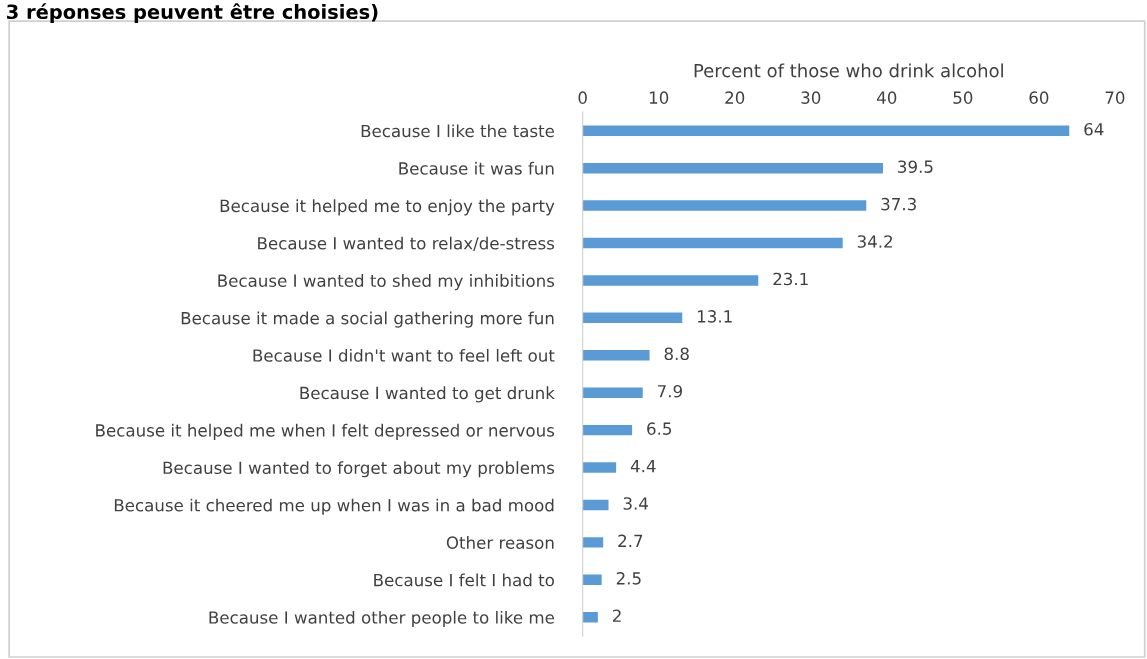  What do you see at coordinates (382, 619) in the screenshot?
I see `y-tick-label: Because I wanted other people to like me` at bounding box center [382, 619].